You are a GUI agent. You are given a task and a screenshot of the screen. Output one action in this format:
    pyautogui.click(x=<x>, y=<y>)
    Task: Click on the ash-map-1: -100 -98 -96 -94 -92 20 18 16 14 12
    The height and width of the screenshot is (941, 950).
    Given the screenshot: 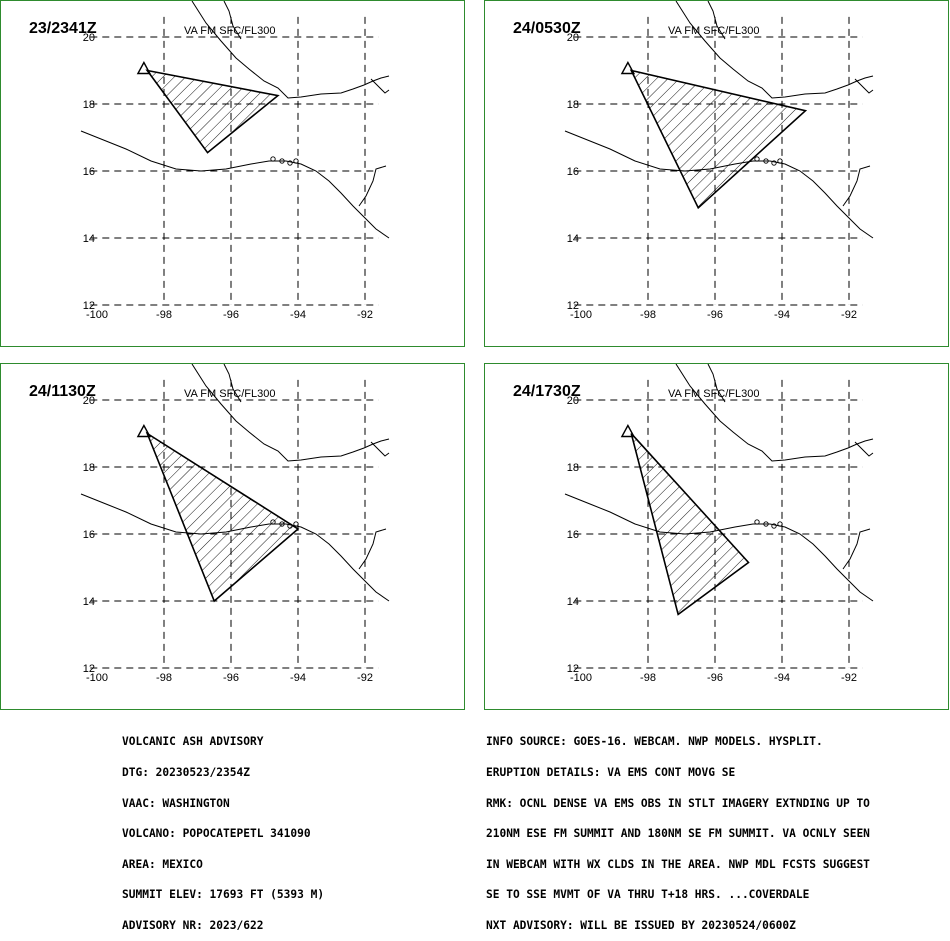 What is the action you would take?
    pyautogui.click(x=235, y=161)
    